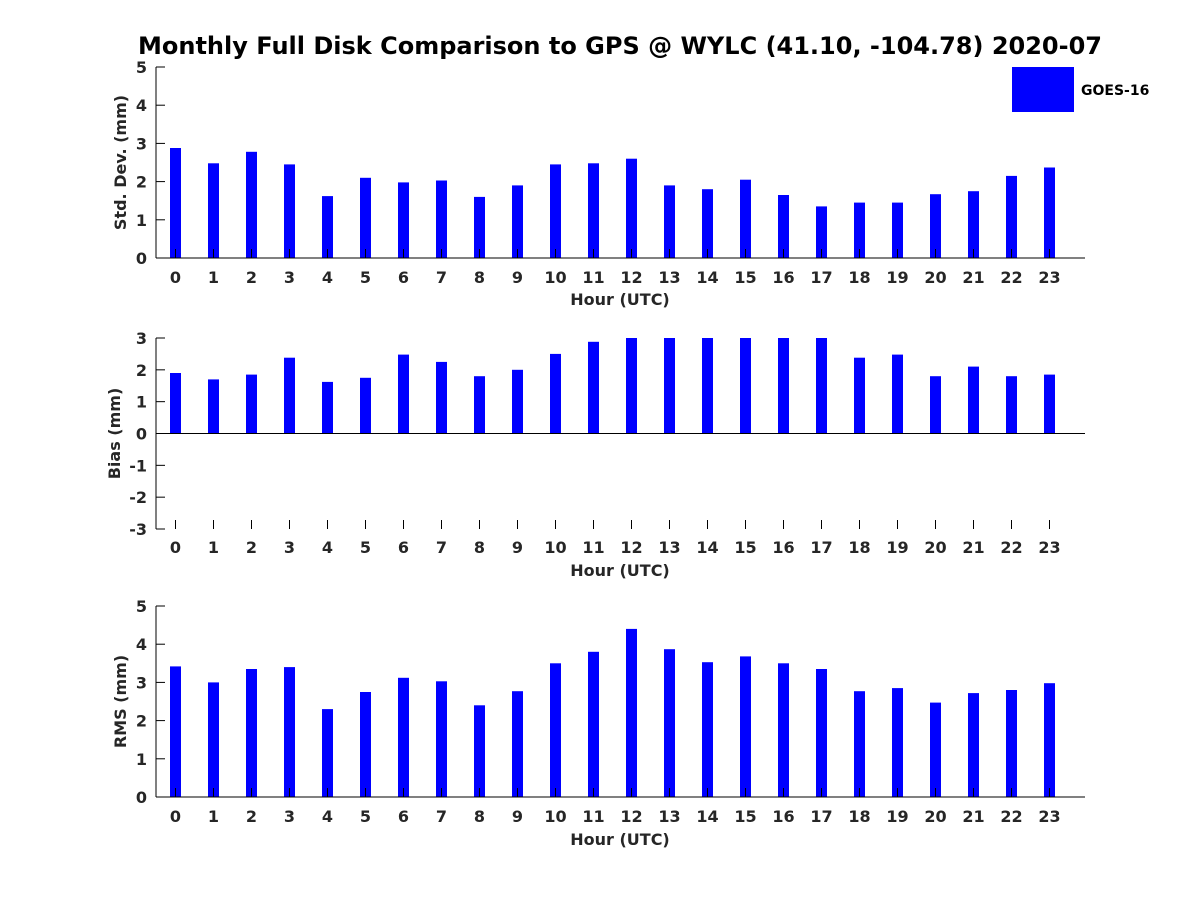  Describe the element at coordinates (138, 529) in the screenshot. I see `y-tick-label: -3` at that location.